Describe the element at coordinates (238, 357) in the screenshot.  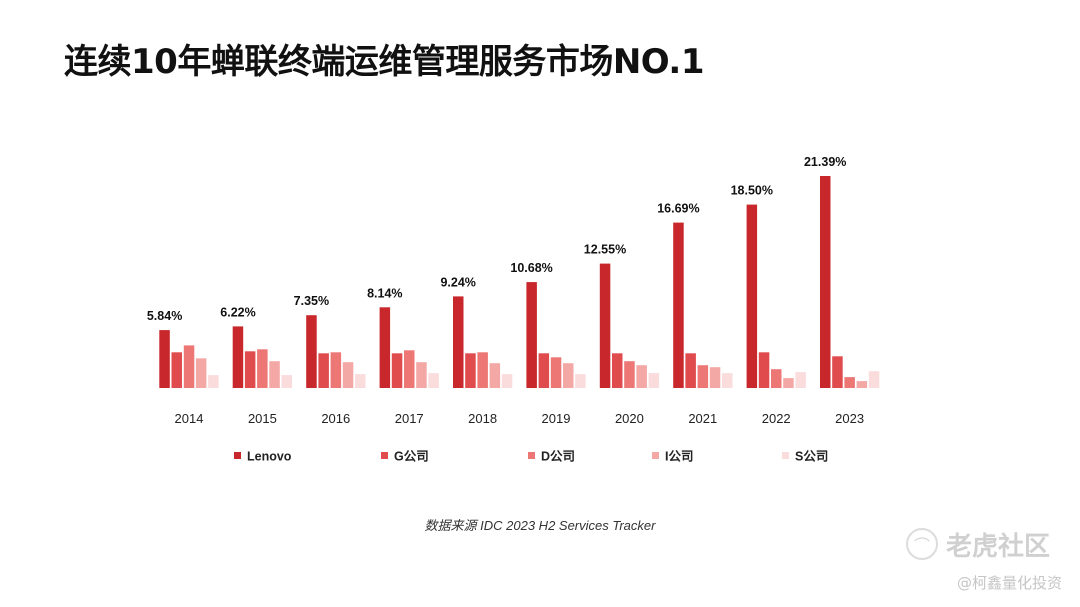
I see `bar-Lenovo-2015` at that location.